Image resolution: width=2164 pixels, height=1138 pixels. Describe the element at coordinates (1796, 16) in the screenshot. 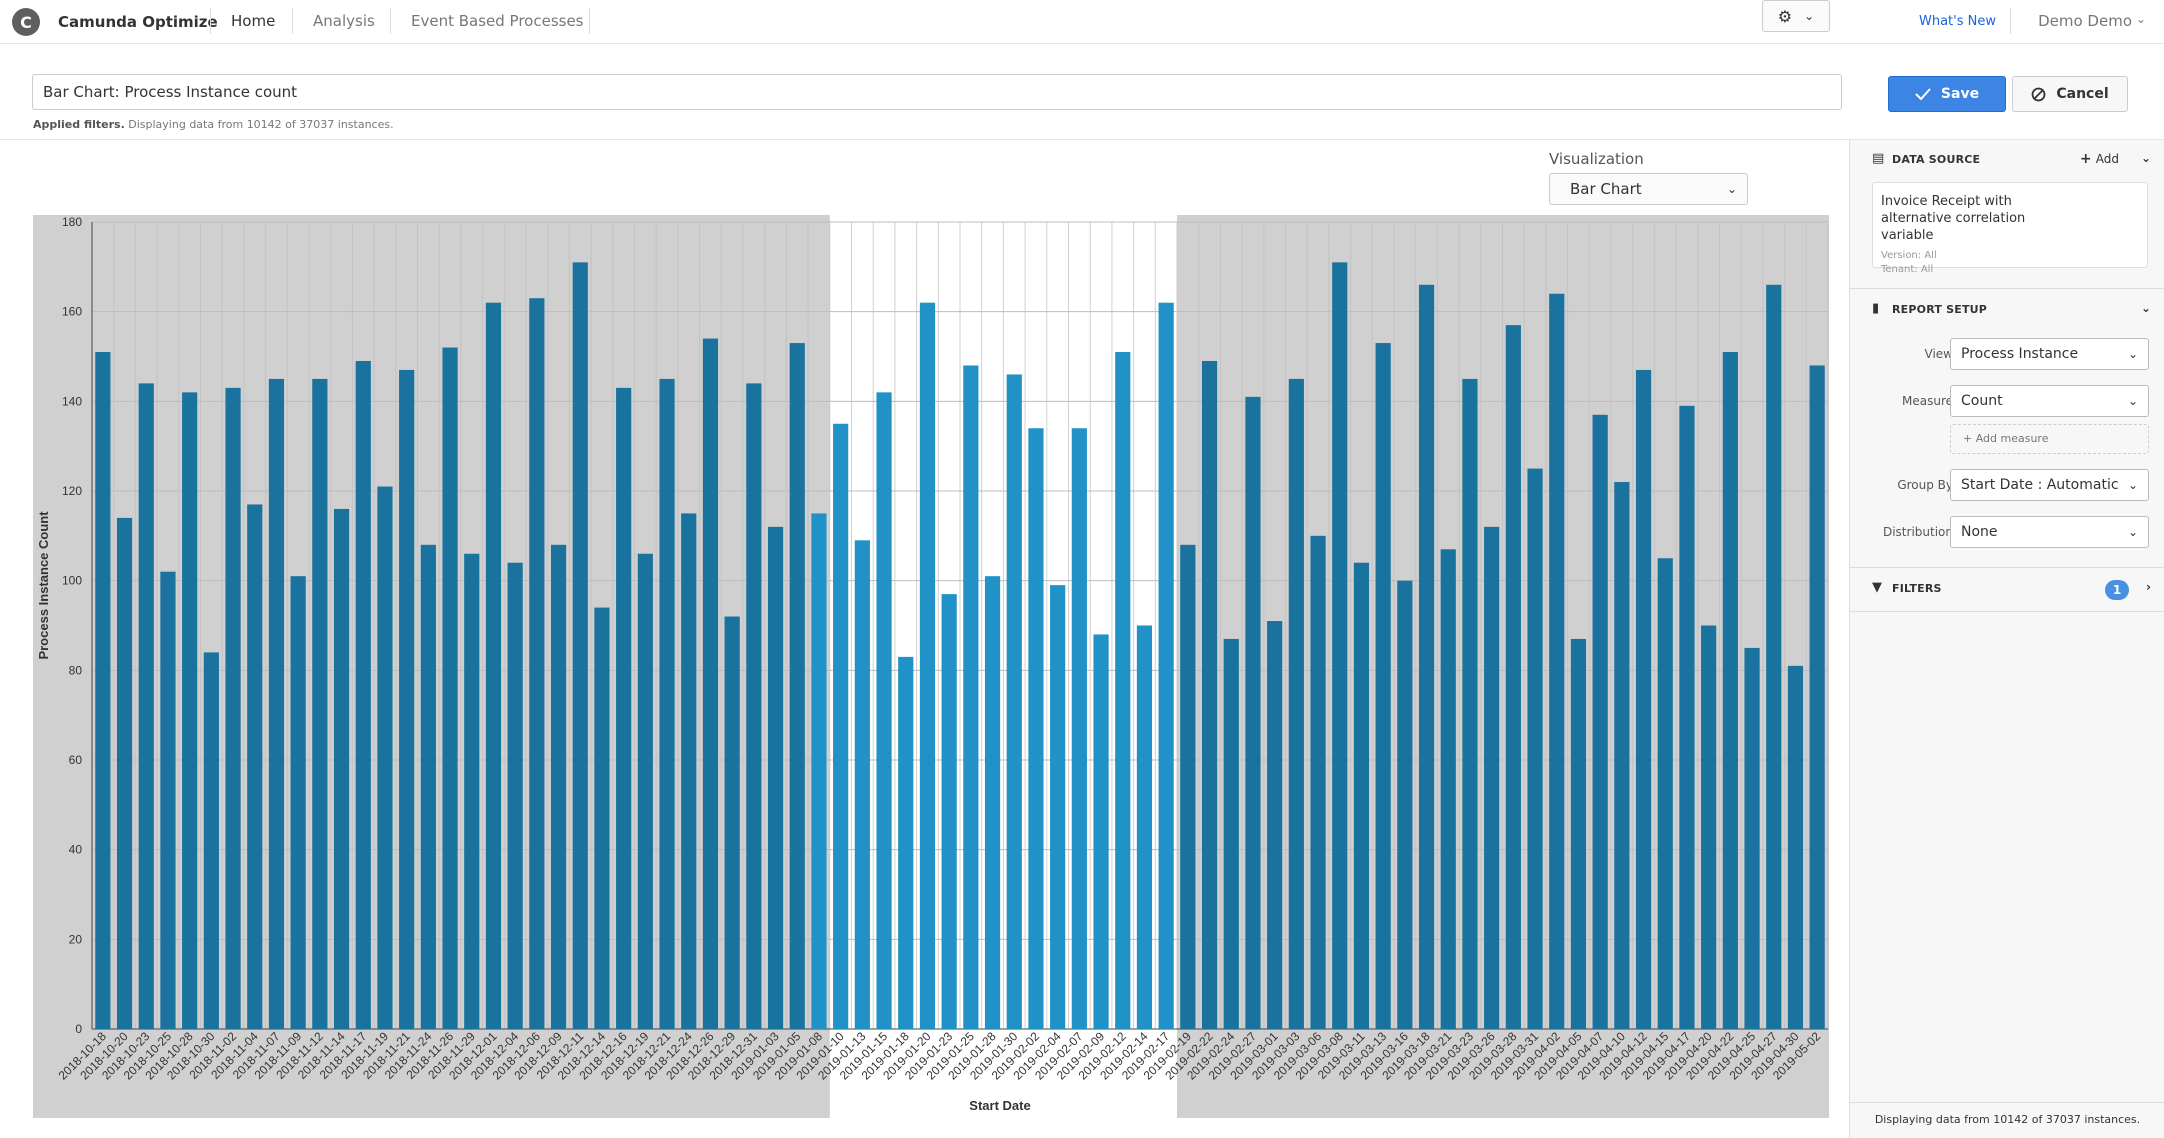

I see `chart-settings-button: ⚙ ⌄` at that location.